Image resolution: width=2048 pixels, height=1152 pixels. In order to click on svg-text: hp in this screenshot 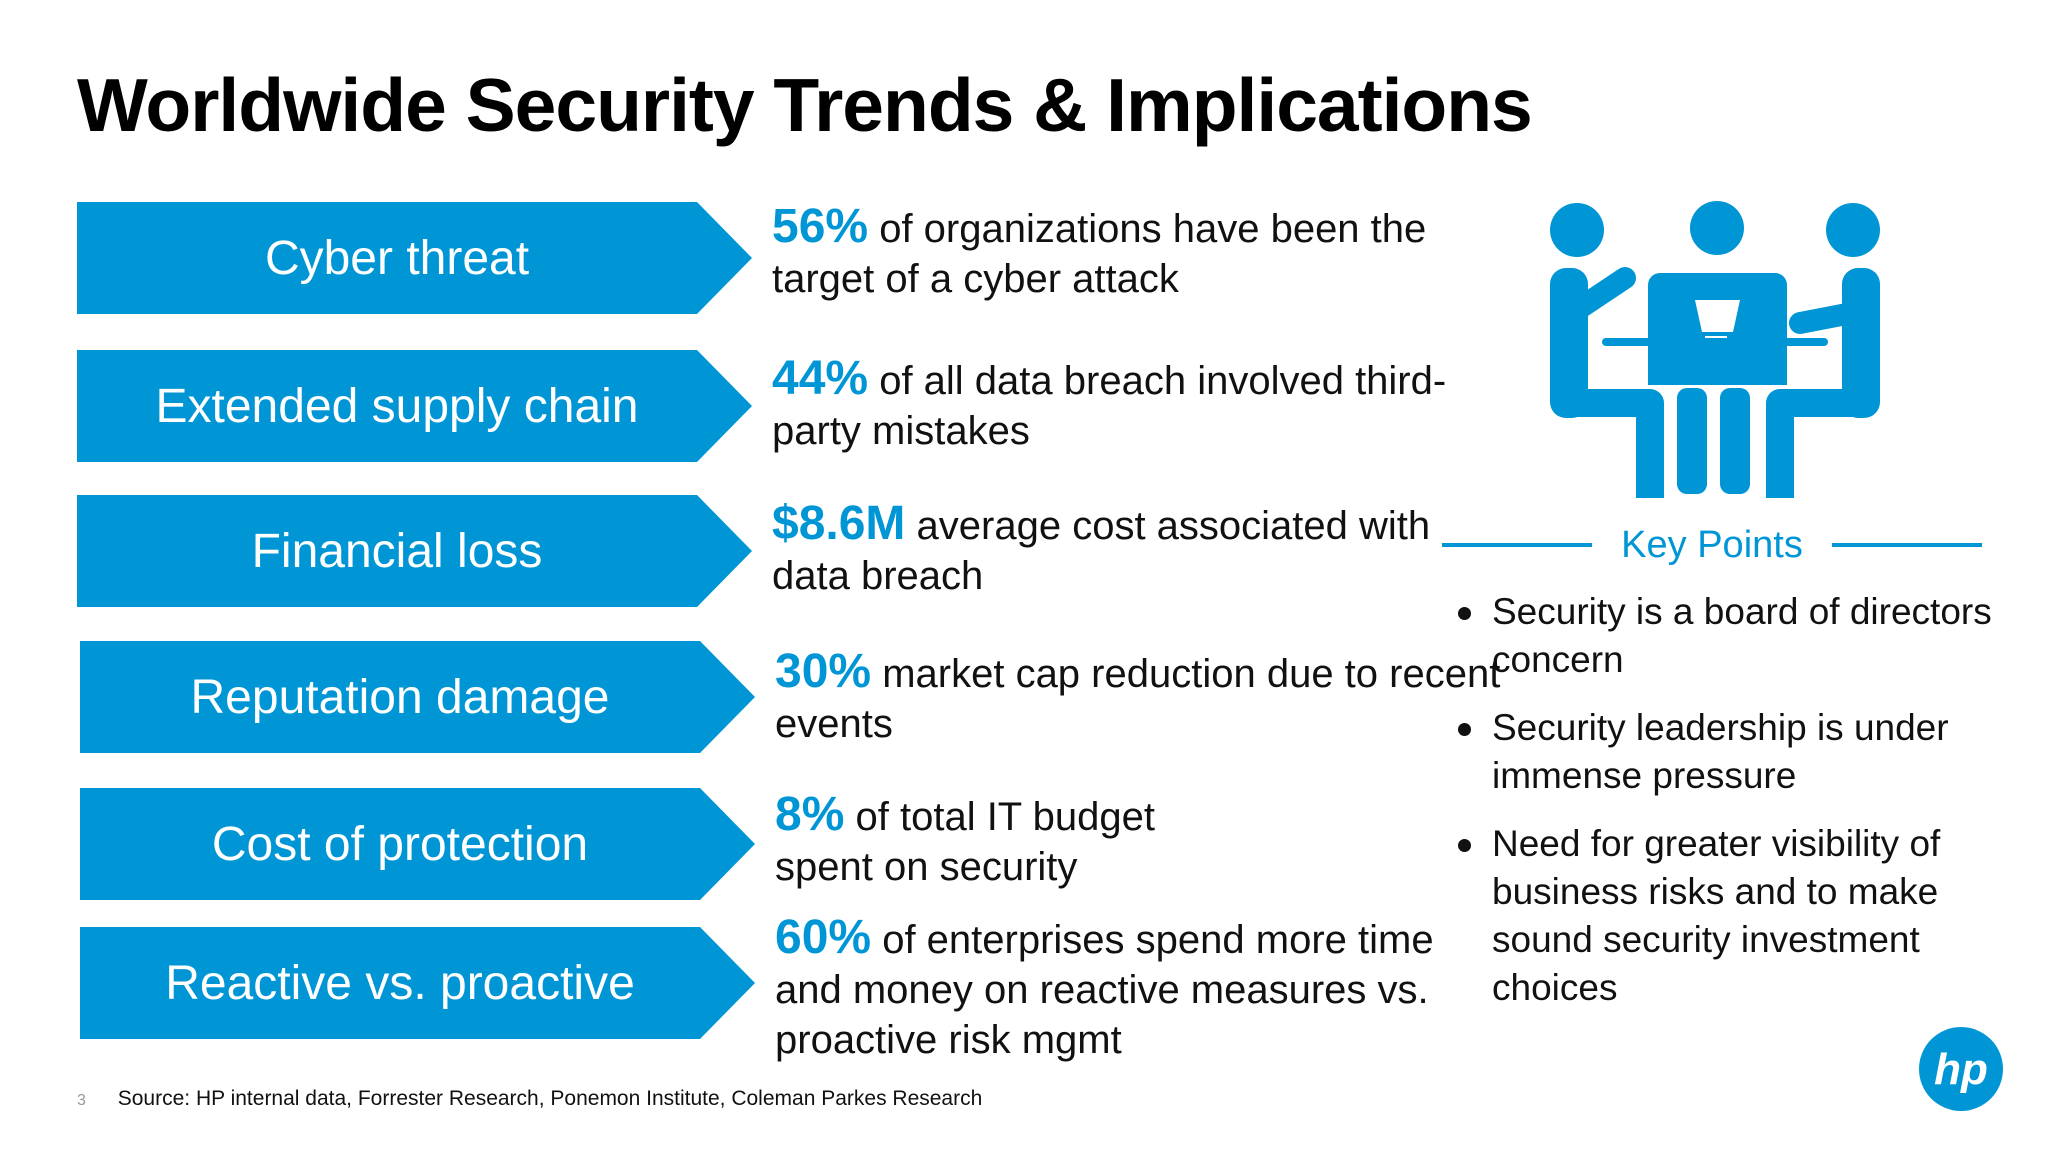, I will do `click(1961, 1069)`.